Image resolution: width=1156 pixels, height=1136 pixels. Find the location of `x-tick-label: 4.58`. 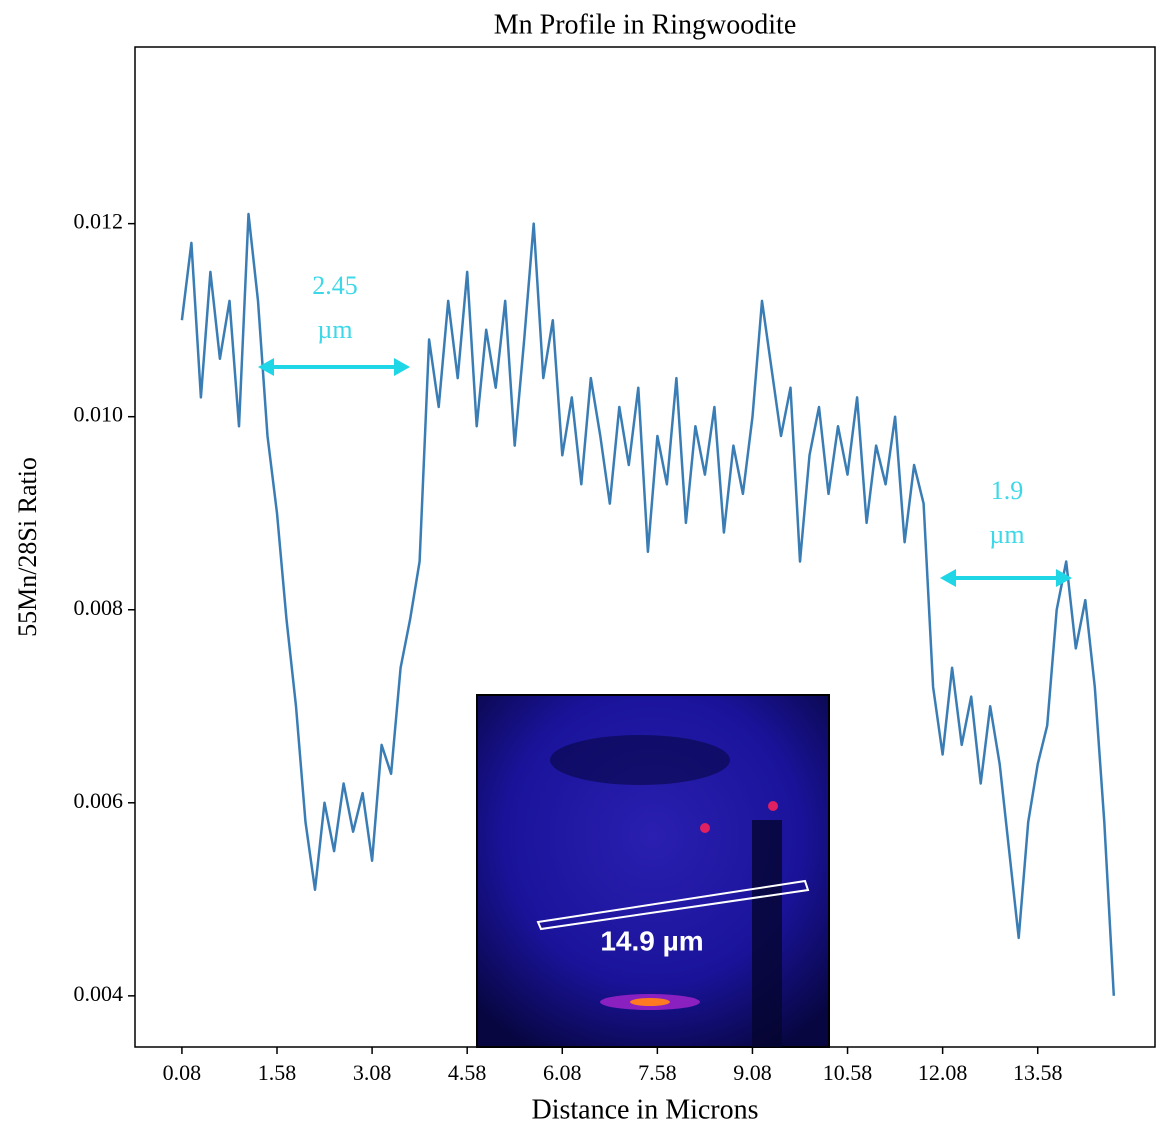

x-tick-label: 4.58 is located at coordinates (467, 1072).